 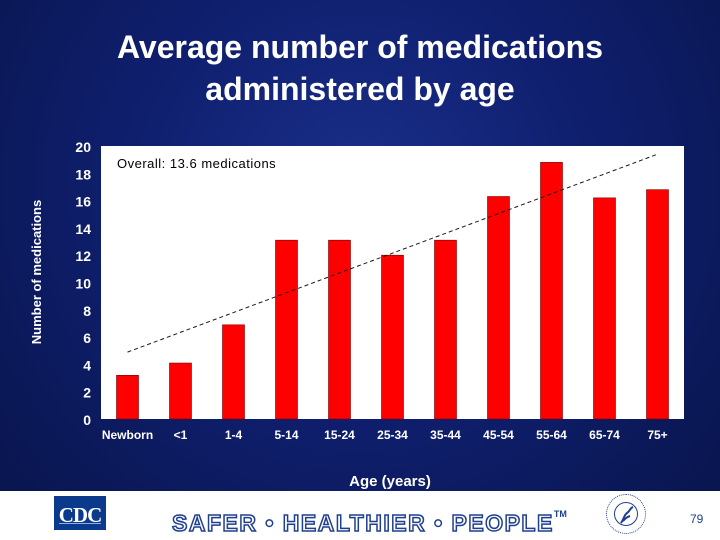 What do you see at coordinates (392, 435) in the screenshot?
I see `x-tick-label: 25-34` at bounding box center [392, 435].